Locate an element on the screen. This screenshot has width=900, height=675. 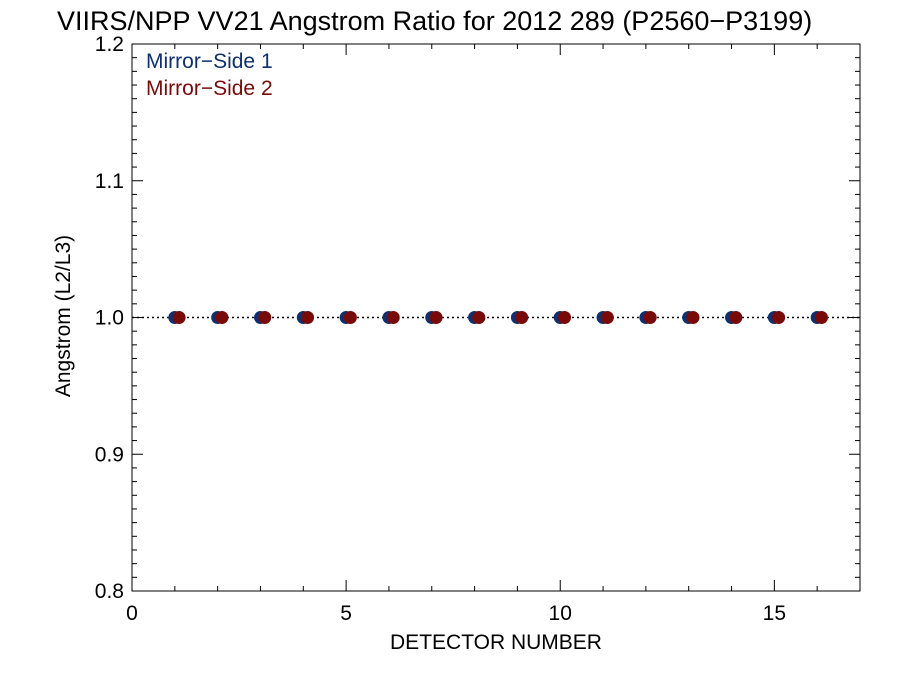
y-tick-label: 1.2 is located at coordinates (109, 44).